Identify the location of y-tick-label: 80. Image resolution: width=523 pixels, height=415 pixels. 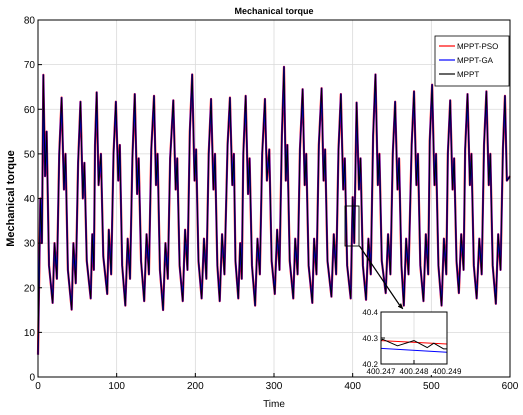
(30, 21).